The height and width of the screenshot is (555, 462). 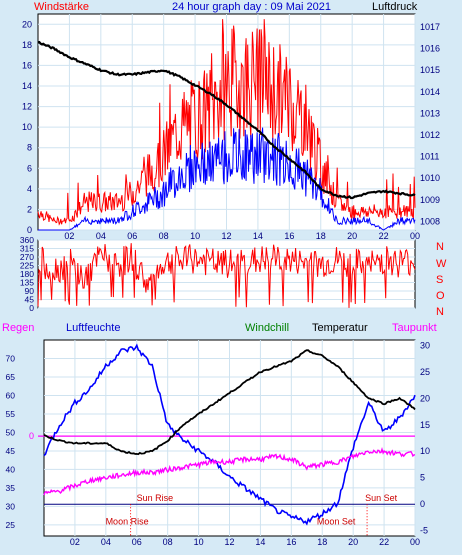 What do you see at coordinates (336, 521) in the screenshot?
I see `moon-set-label: Moon Set` at bounding box center [336, 521].